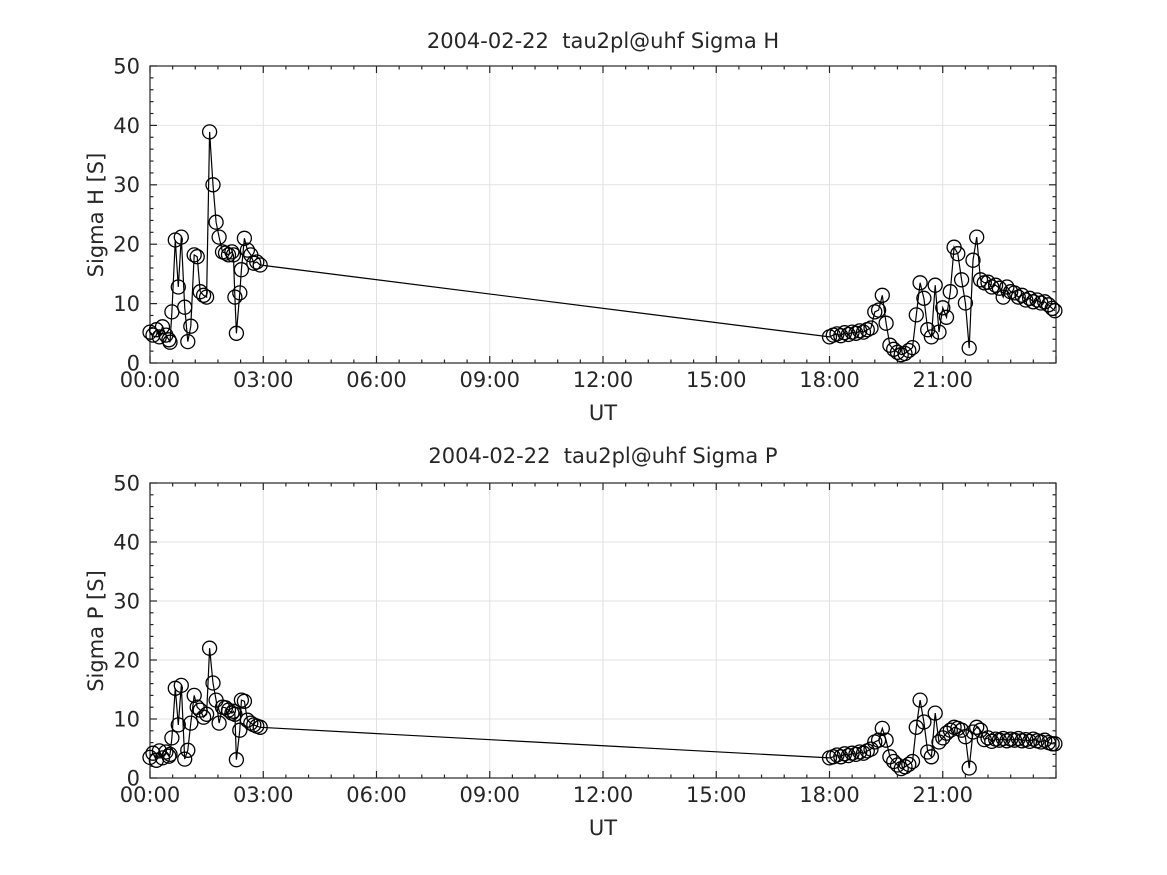 This screenshot has width=1167, height=875. What do you see at coordinates (126, 660) in the screenshot?
I see `y-tick-label: 20` at bounding box center [126, 660].